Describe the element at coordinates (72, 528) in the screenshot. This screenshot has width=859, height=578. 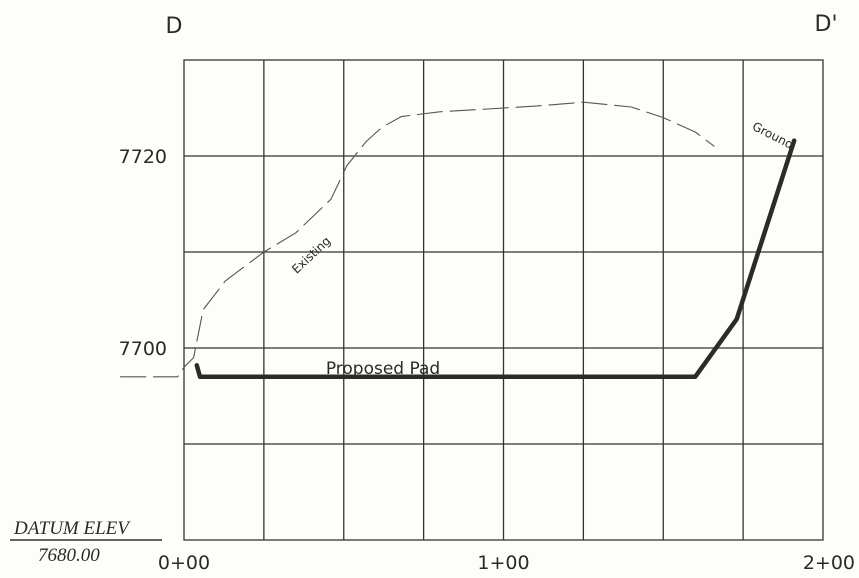
I see `datum-title: DATUM ELEV` at that location.